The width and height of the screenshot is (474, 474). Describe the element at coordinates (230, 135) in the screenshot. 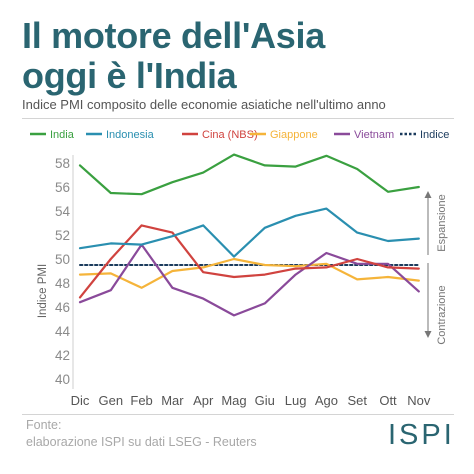

I see `legend-label-cina-nbs: Cina (NBS)` at that location.